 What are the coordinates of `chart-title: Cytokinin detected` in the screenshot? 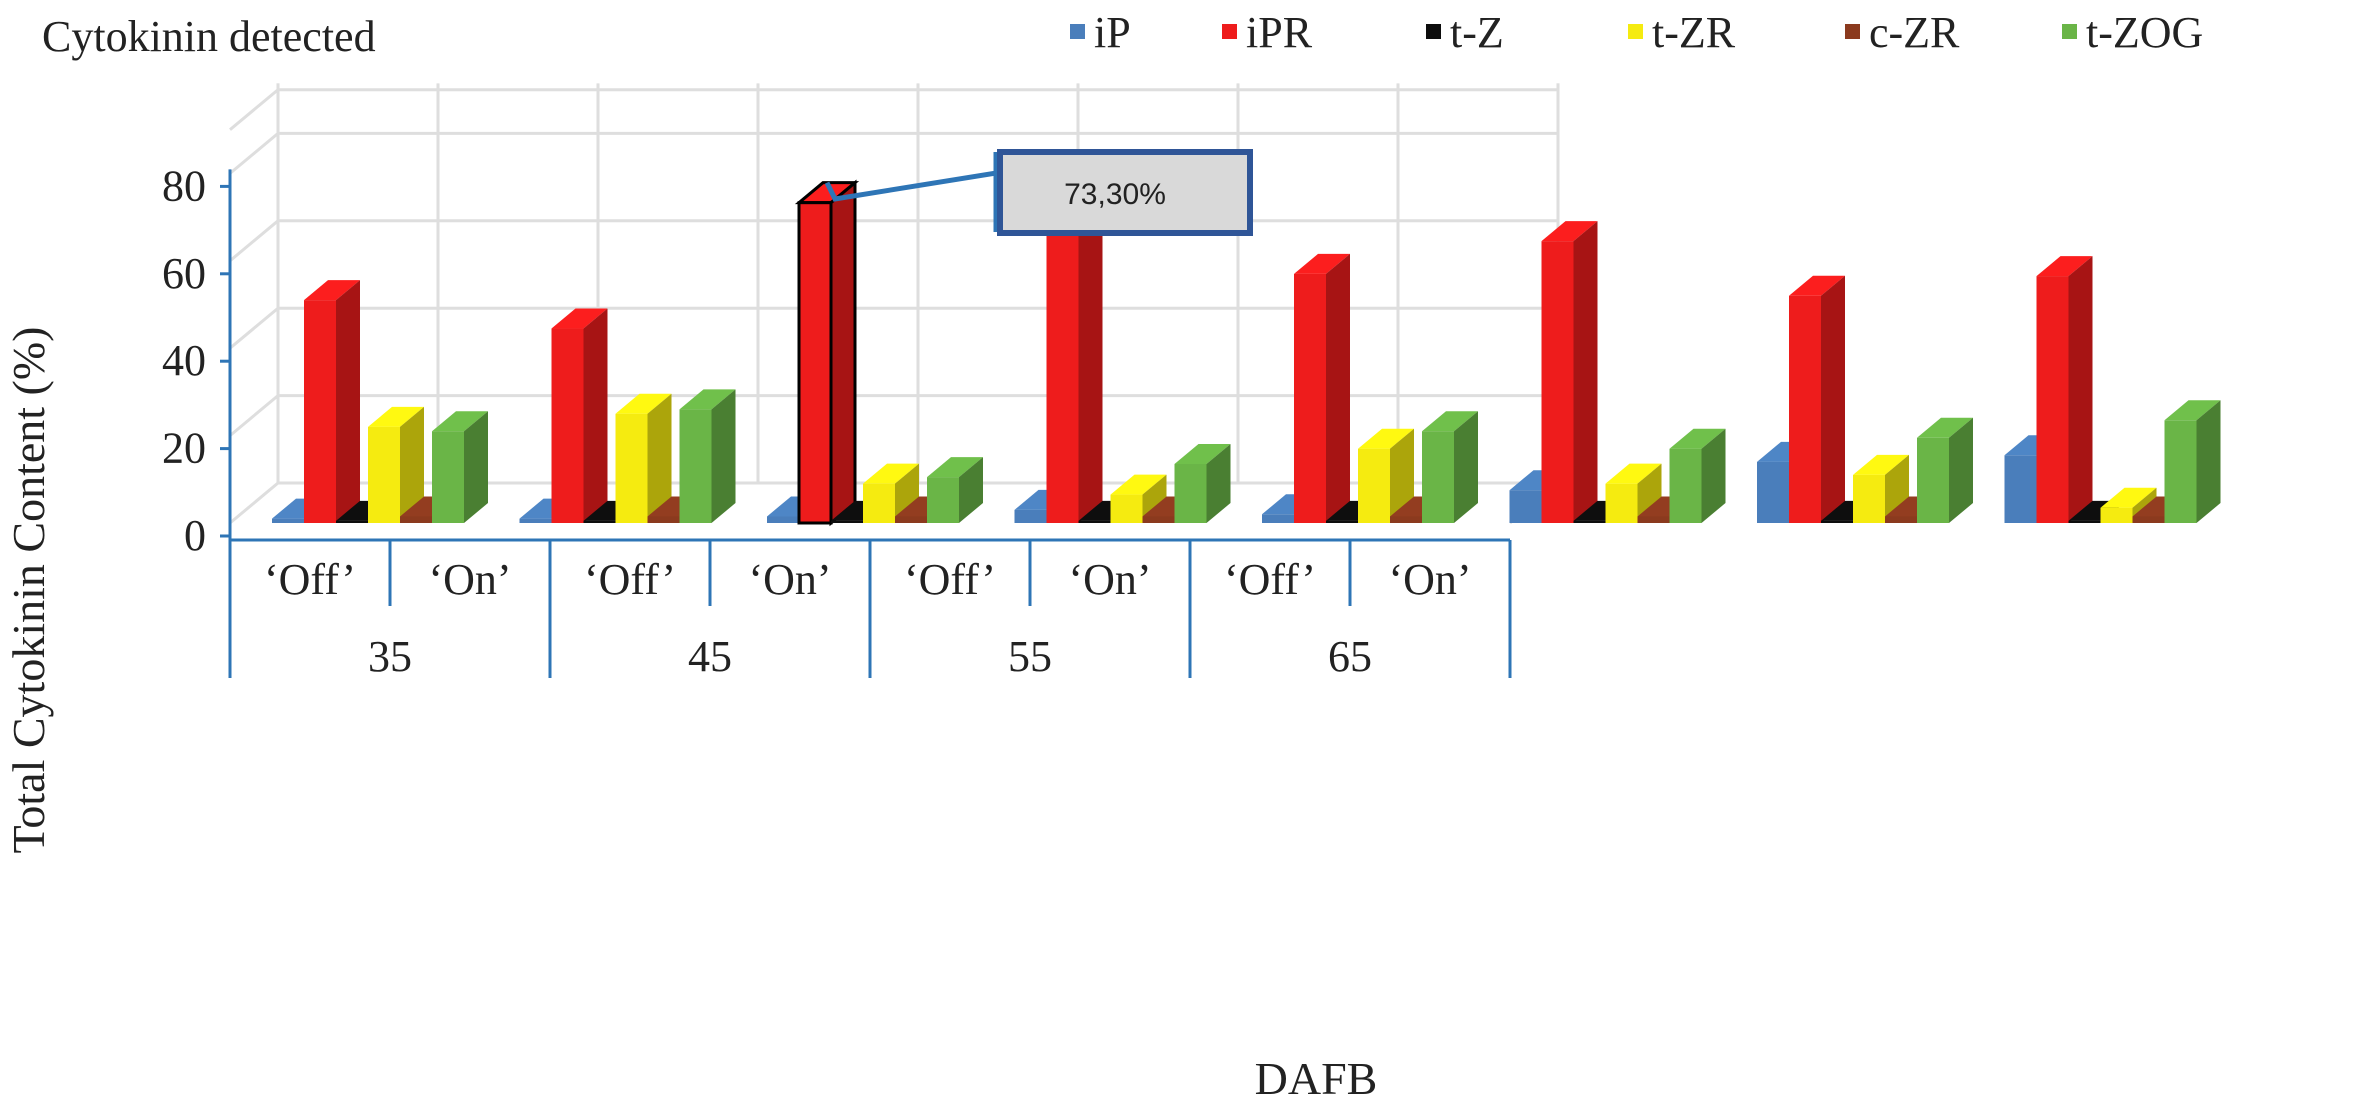 It's located at (209, 36).